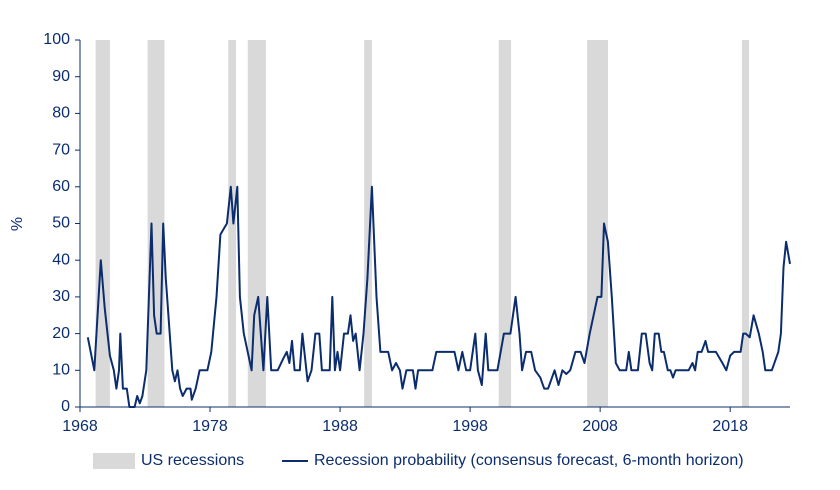 The height and width of the screenshot is (490, 840). I want to click on x-tick-label: 1998, so click(470, 426).